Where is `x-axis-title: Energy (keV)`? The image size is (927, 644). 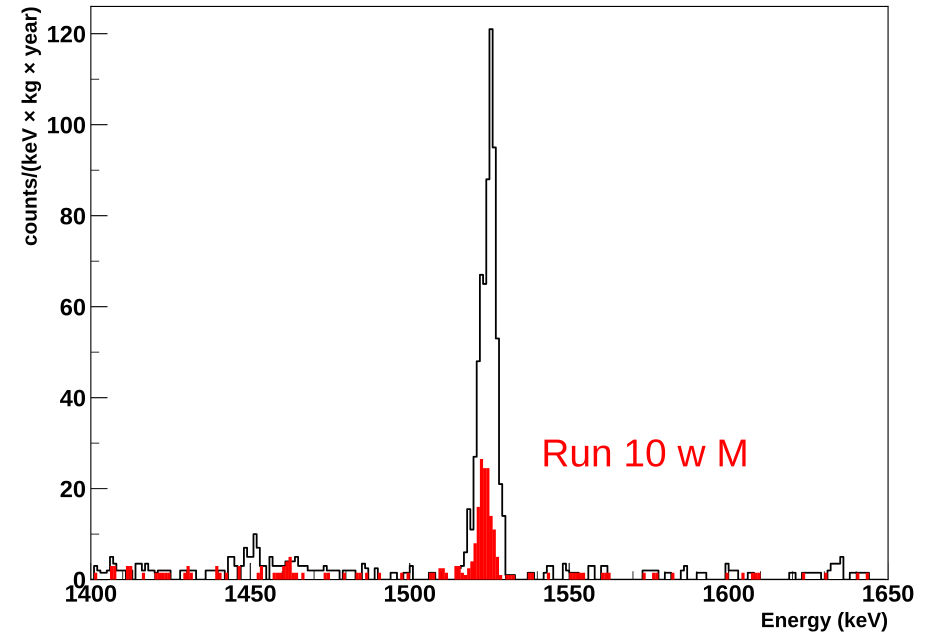
x-axis-title: Energy (keV) is located at coordinates (825, 622).